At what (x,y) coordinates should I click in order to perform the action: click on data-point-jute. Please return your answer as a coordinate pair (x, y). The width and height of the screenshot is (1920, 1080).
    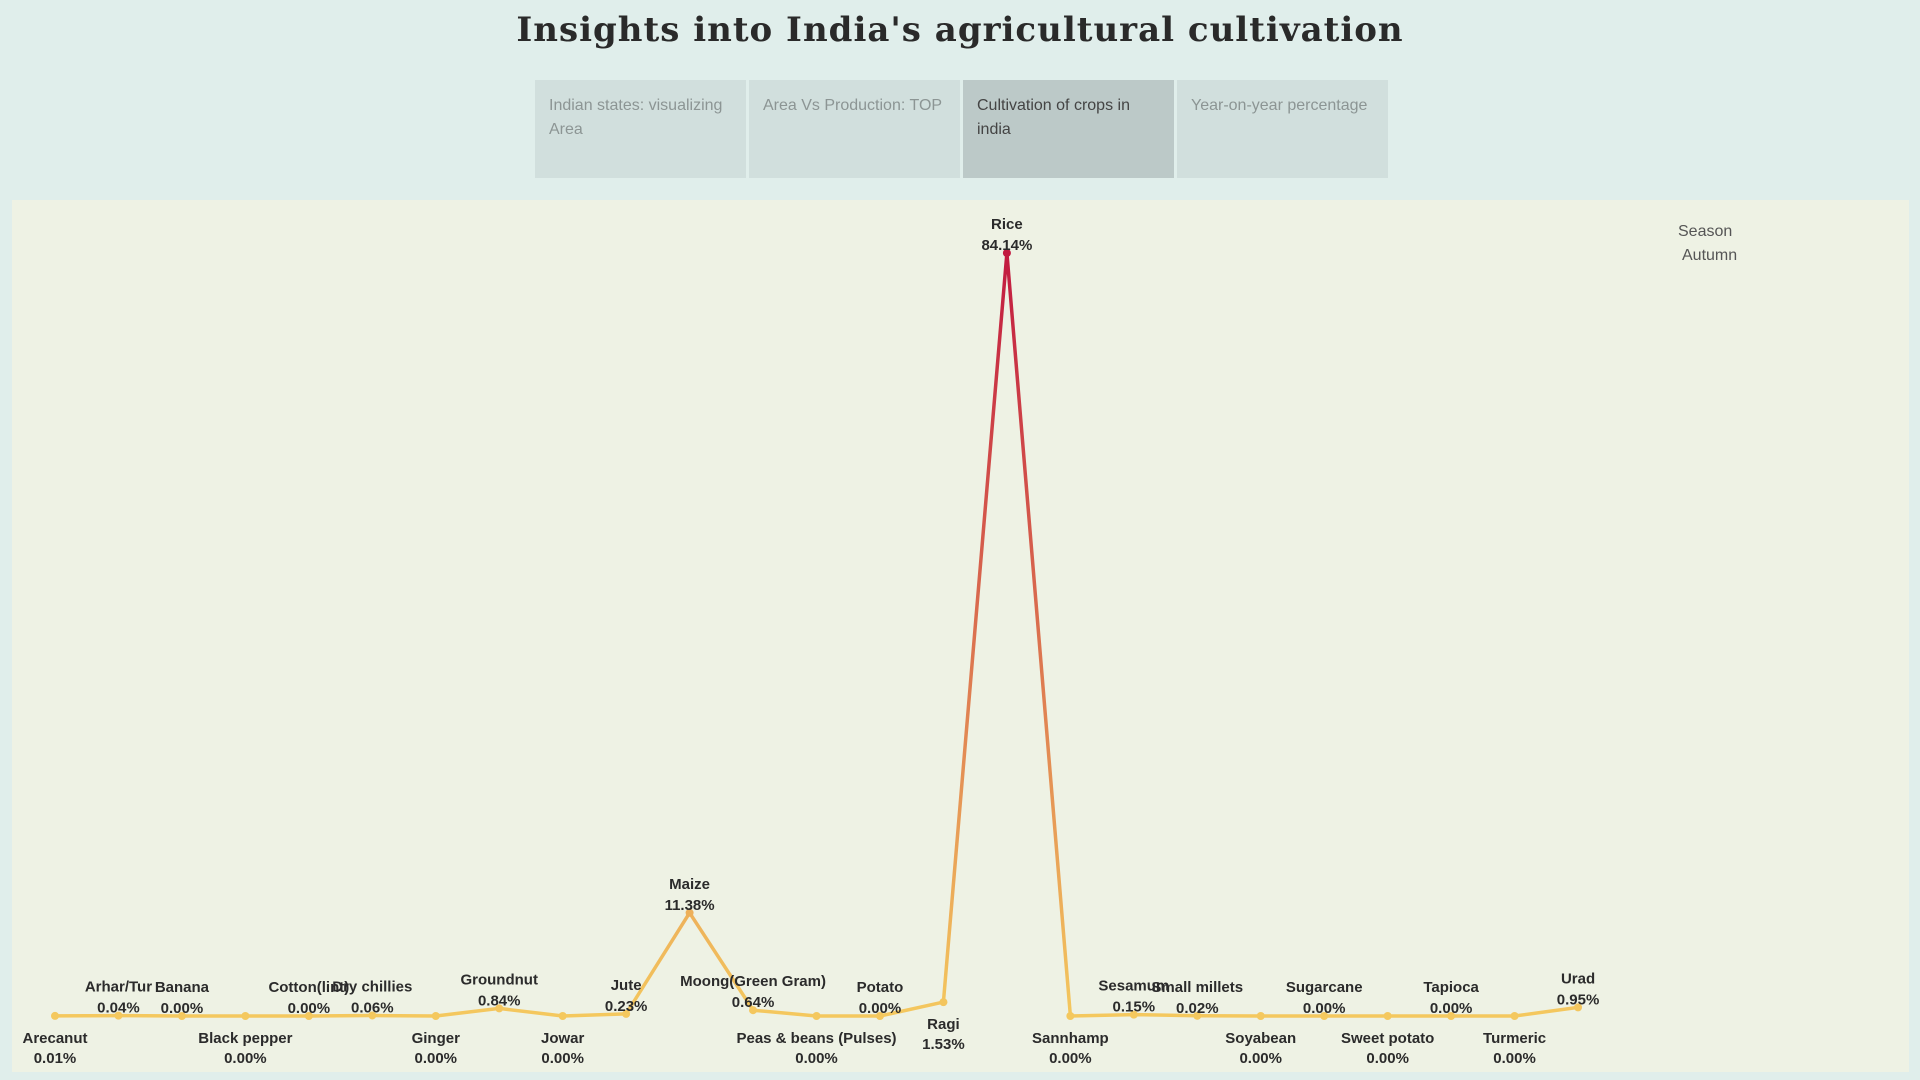
    Looking at the image, I should click on (626, 1013).